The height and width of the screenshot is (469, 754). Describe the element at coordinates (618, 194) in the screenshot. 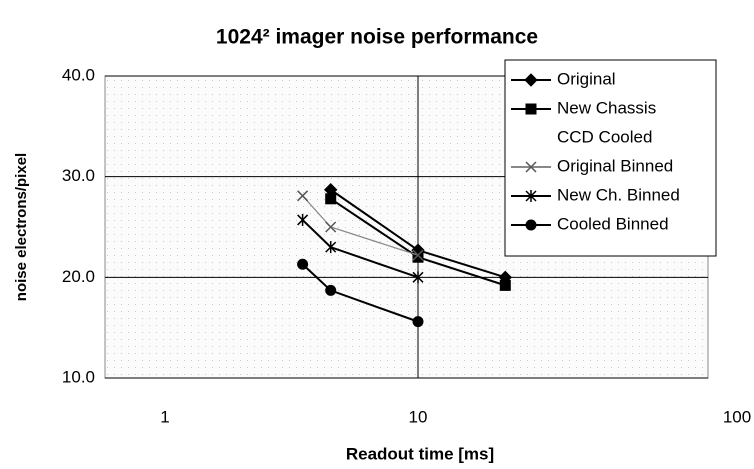

I see `legend-label: New Ch. Binned` at that location.